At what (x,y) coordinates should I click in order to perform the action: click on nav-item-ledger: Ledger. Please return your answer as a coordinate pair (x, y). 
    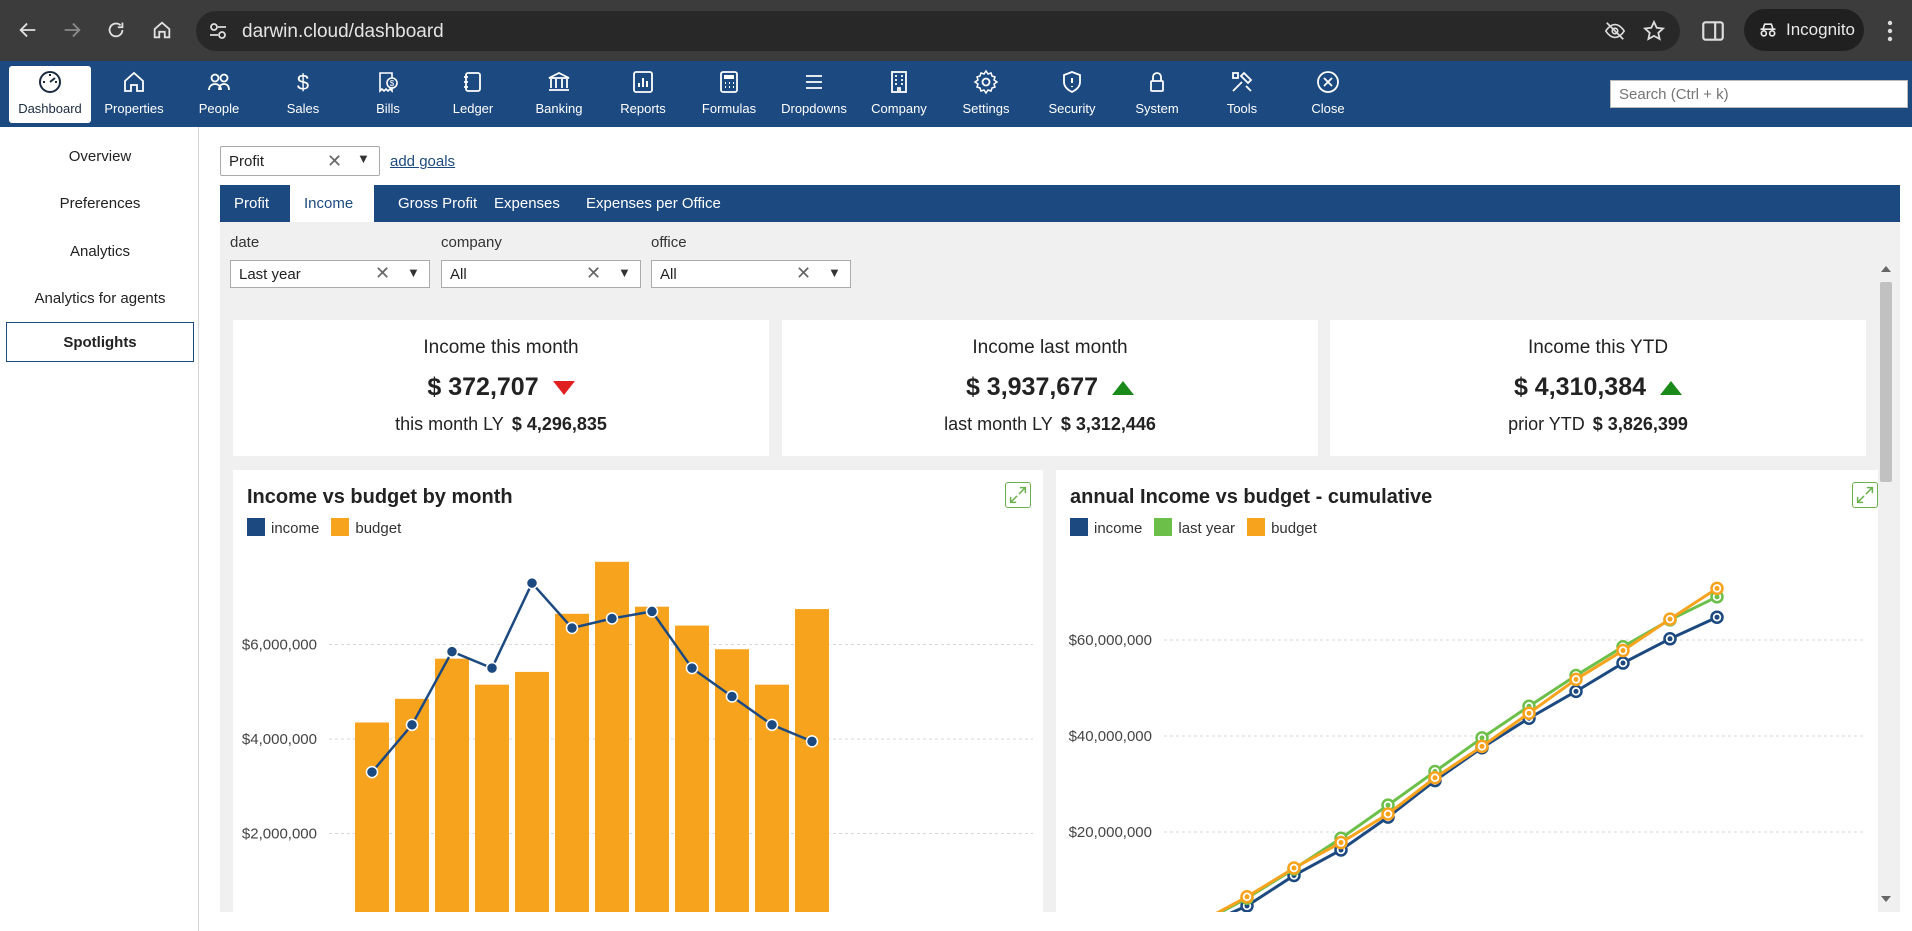
    Looking at the image, I should click on (473, 94).